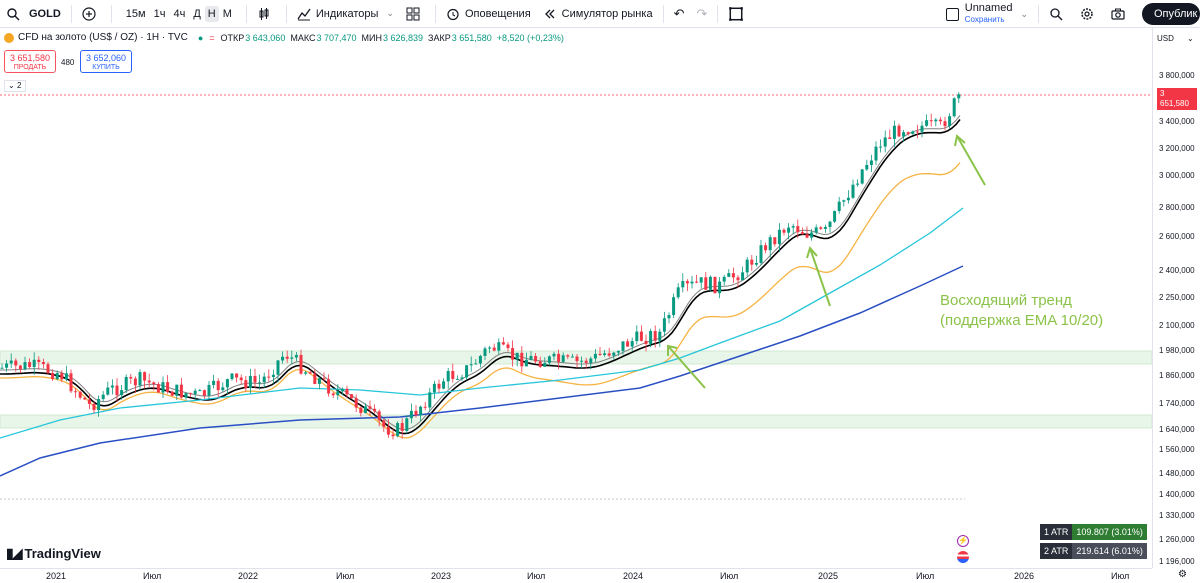 The height and width of the screenshot is (583, 1200). What do you see at coordinates (15, 86) in the screenshot?
I see `legend-collapse-button: ⌄ 2` at bounding box center [15, 86].